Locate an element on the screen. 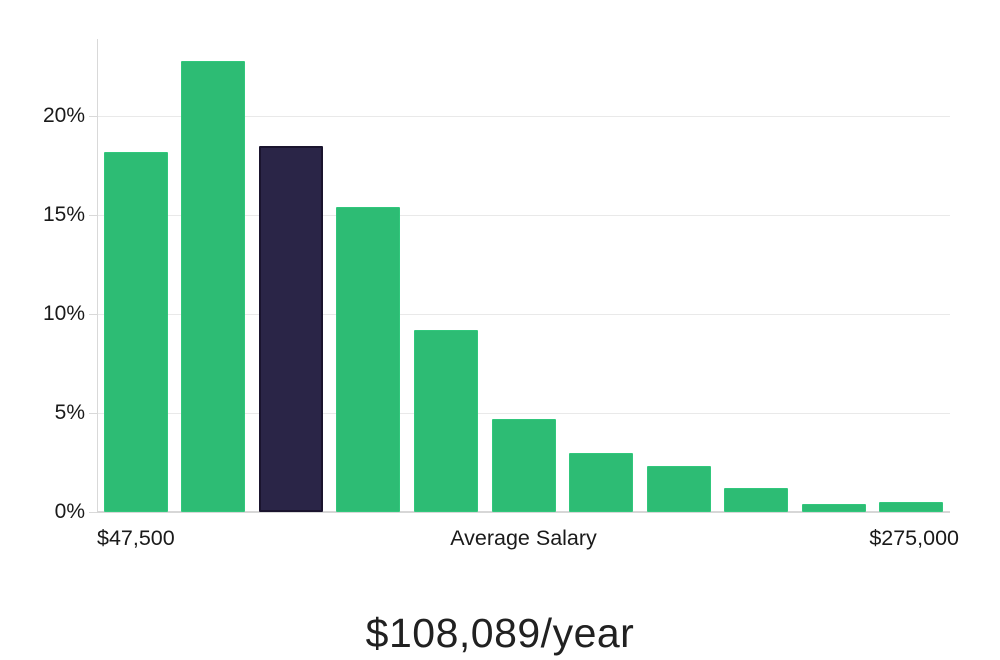  y-axis-tick-label: 15% is located at coordinates (63, 215).